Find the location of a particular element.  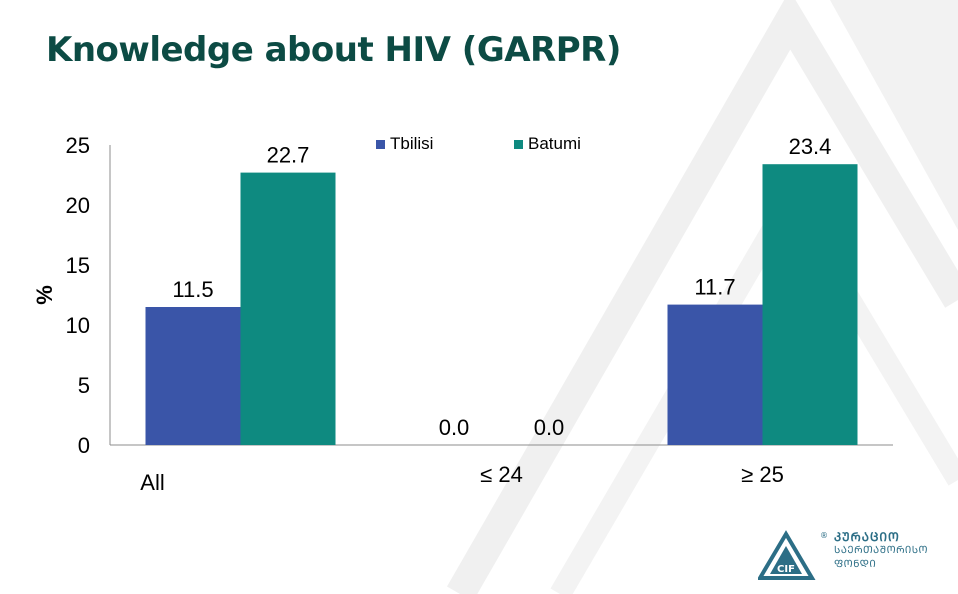

category-labels: All ≤ 24 ≥ 25 is located at coordinates (462, 478).